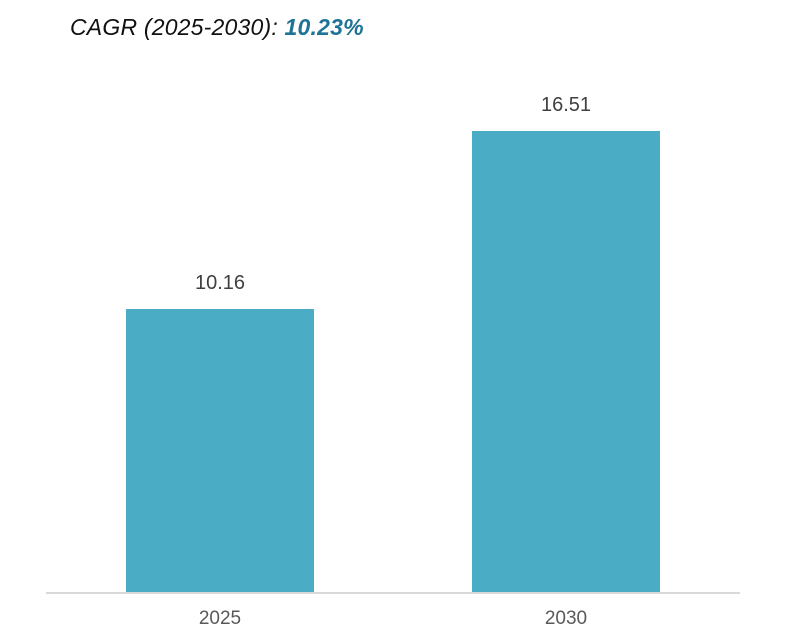  I want to click on x-axis-label-2025: 2025, so click(220, 618).